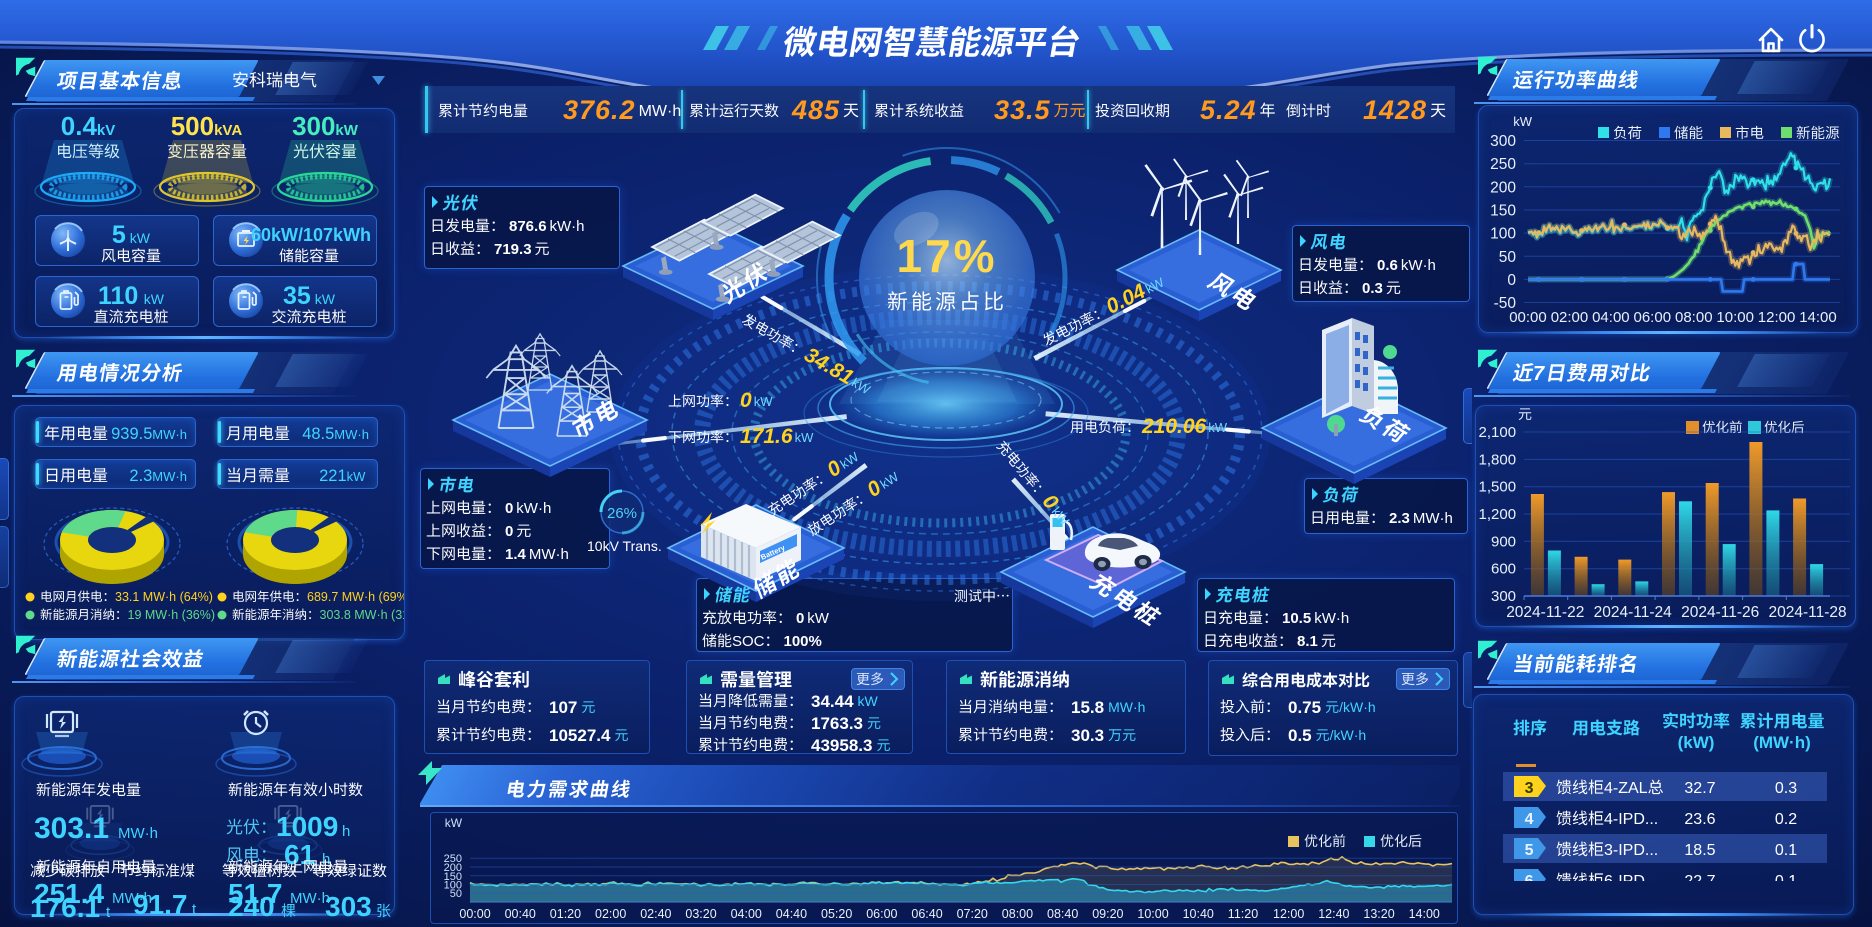 This screenshot has width=1872, height=927. Describe the element at coordinates (1633, 612) in the screenshot. I see `svg-text: 2024-11-24` at that location.